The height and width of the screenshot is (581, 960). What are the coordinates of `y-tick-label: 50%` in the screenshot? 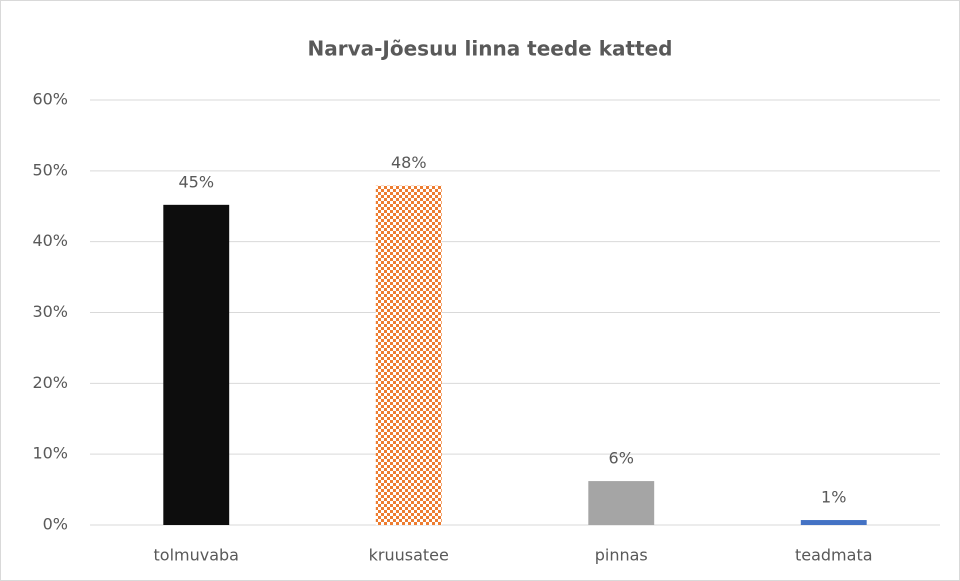 It's located at (50, 169).